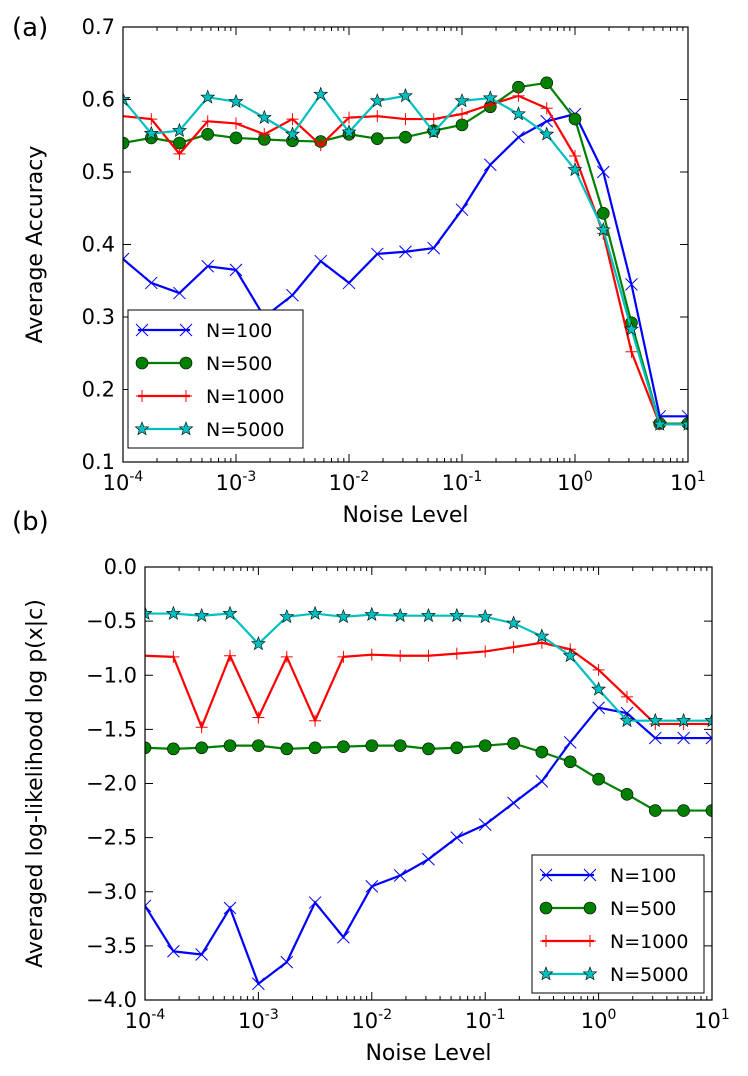 This screenshot has height=1076, width=748. Describe the element at coordinates (203, 364) in the screenshot. I see `legend-entry: N=500` at that location.